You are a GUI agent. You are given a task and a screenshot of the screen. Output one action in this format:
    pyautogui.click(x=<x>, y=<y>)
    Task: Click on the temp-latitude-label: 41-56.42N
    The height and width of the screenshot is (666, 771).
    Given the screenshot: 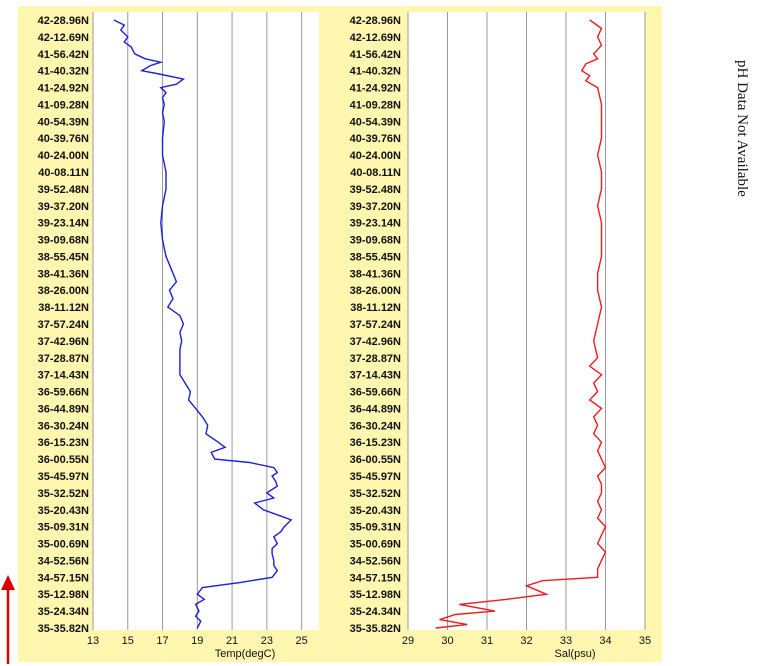 What is the action you would take?
    pyautogui.click(x=63, y=55)
    